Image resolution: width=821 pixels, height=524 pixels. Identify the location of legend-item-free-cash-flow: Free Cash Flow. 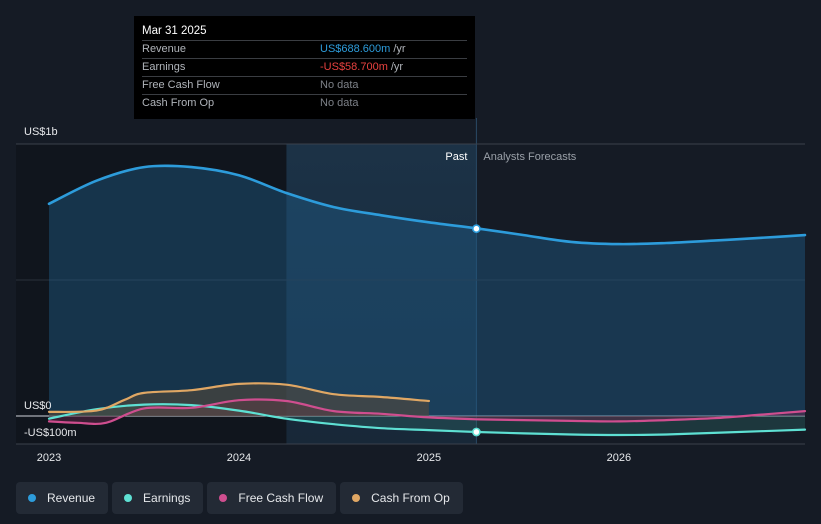
(272, 498).